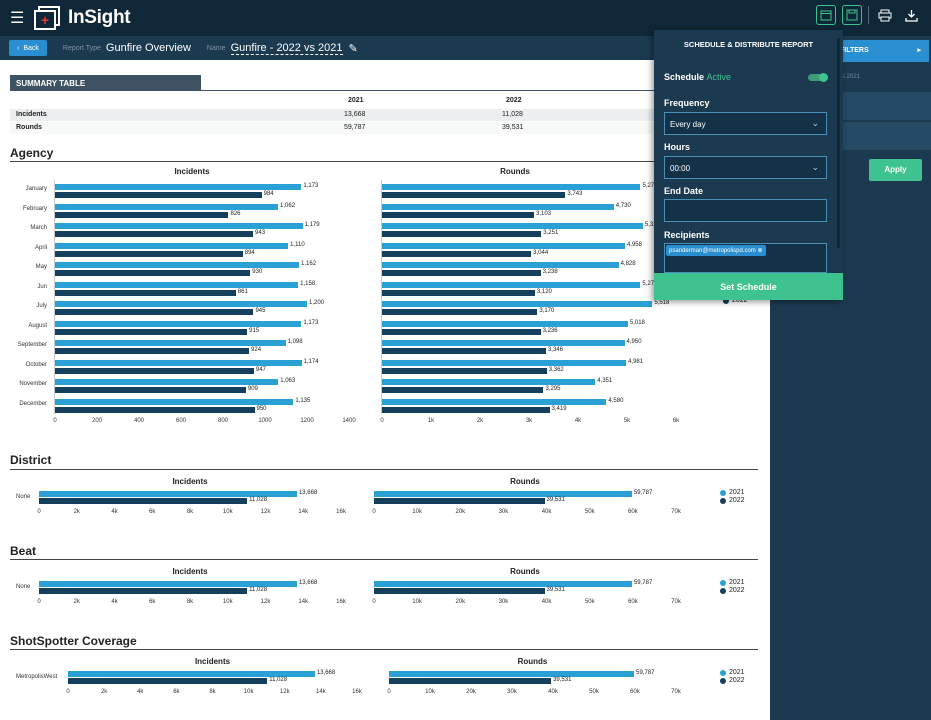  I want to click on data-label: 3,362, so click(556, 369).